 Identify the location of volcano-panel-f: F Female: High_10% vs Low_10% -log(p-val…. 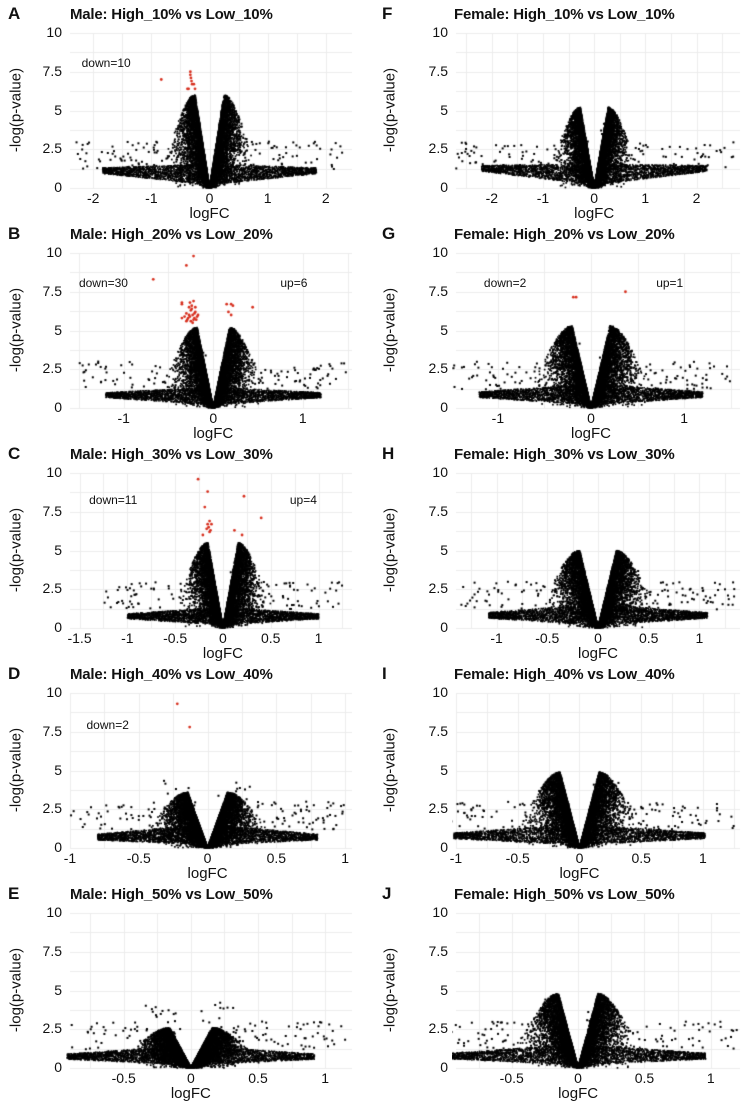
(561, 111).